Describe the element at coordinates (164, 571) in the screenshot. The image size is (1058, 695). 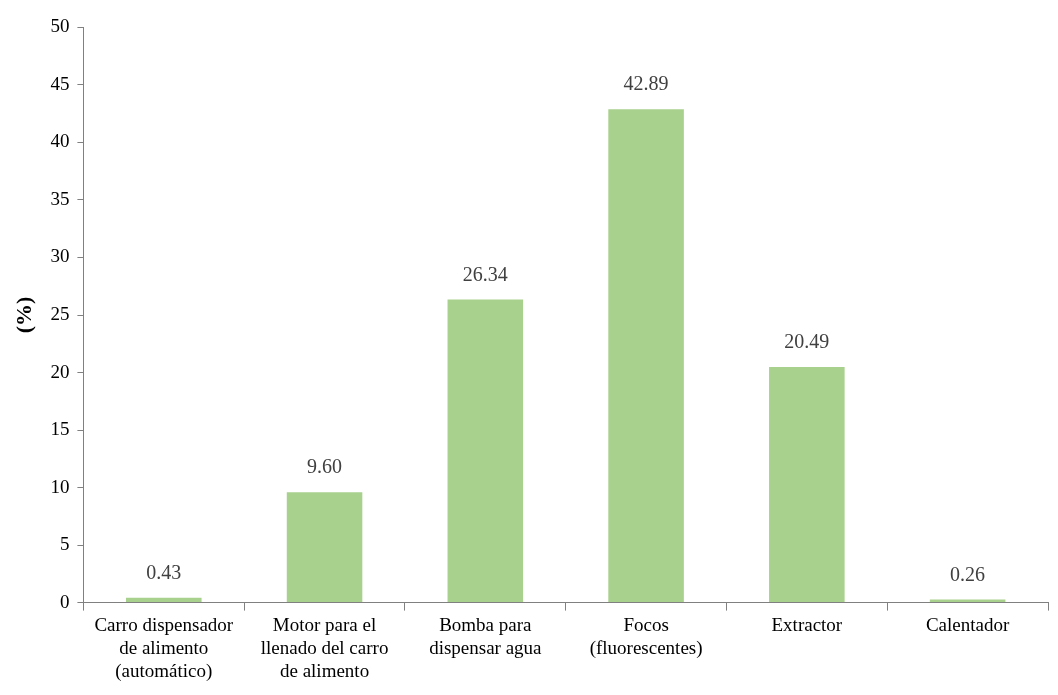
I see `data-label: 0.43` at that location.